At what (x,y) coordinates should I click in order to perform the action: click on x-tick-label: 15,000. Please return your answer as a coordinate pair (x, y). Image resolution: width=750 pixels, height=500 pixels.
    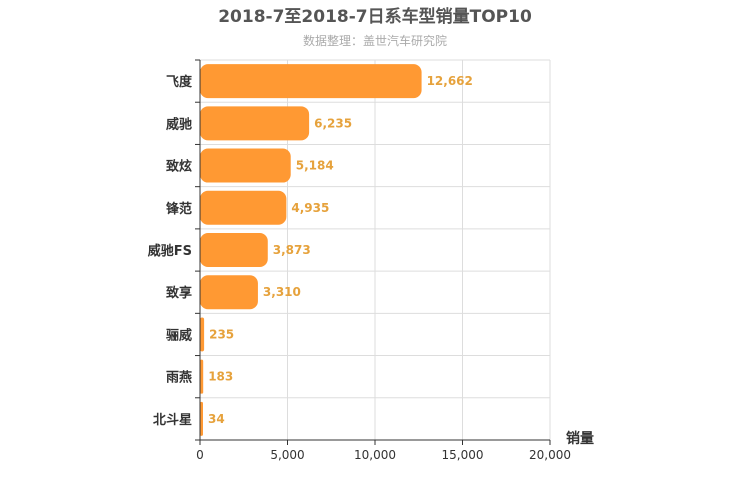
    Looking at the image, I should click on (463, 455).